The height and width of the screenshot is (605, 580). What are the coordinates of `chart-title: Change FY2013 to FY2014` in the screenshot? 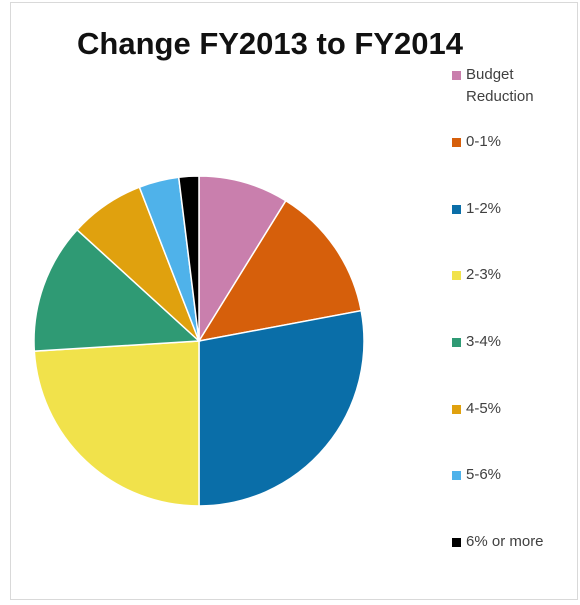 It's located at (270, 43).